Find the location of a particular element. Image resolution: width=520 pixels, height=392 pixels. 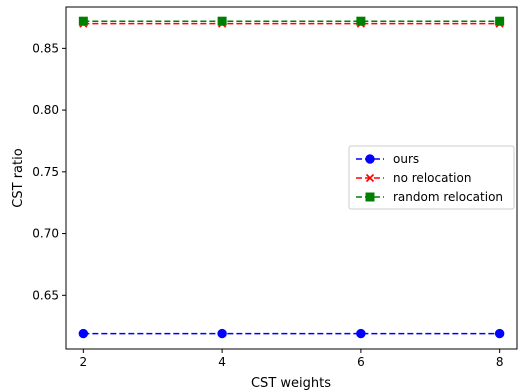

x-tick-label: 6 is located at coordinates (361, 362).